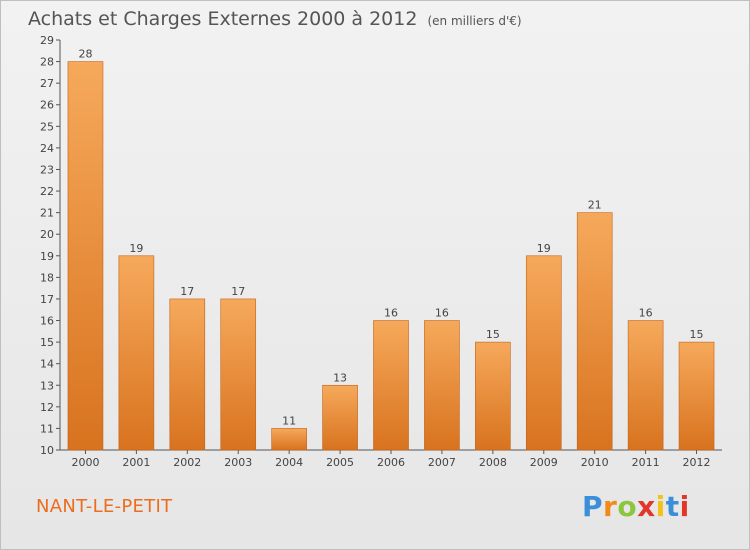 This screenshot has height=550, width=750. Describe the element at coordinates (593, 506) in the screenshot. I see `logo-letter: P` at that location.